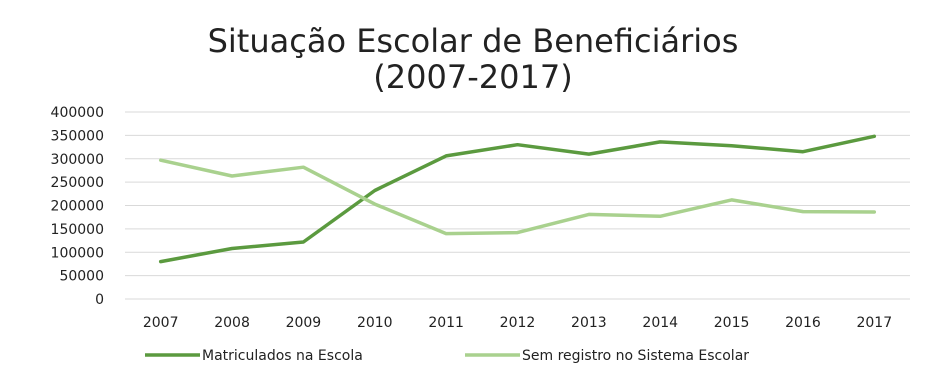 This screenshot has width=947, height=378. Describe the element at coordinates (232, 323) in the screenshot. I see `x-tick-label: 2008` at that location.